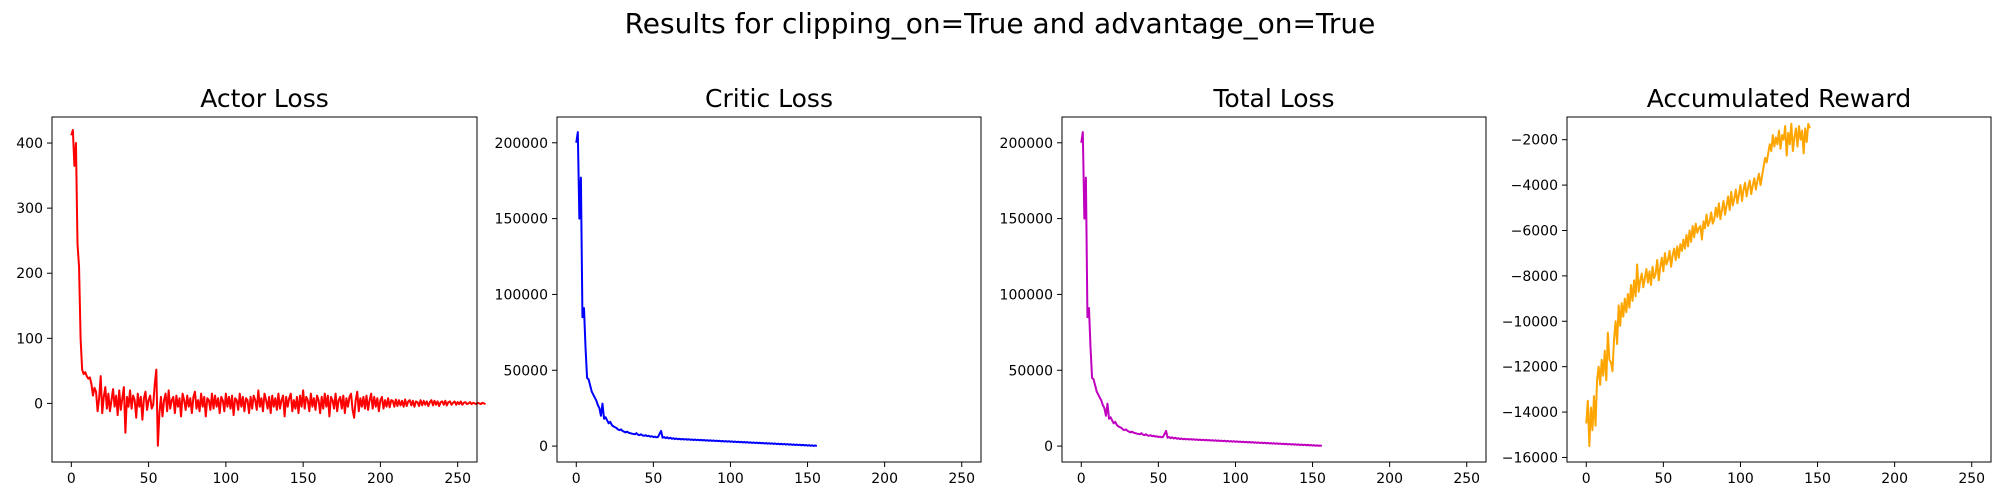 The height and width of the screenshot is (500, 2000). I want to click on y-tick-label: −8000, so click(1534, 277).